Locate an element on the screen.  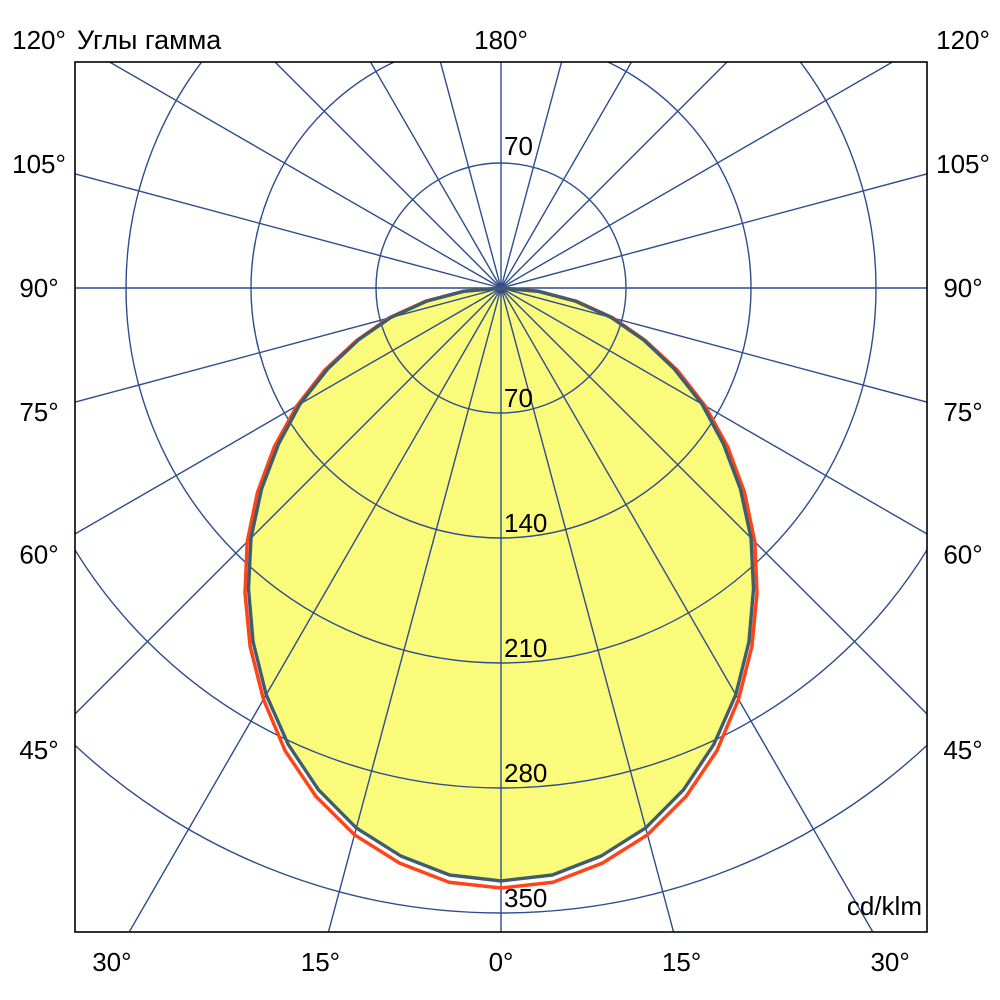
radial-tick-label: 140 is located at coordinates (525, 523).